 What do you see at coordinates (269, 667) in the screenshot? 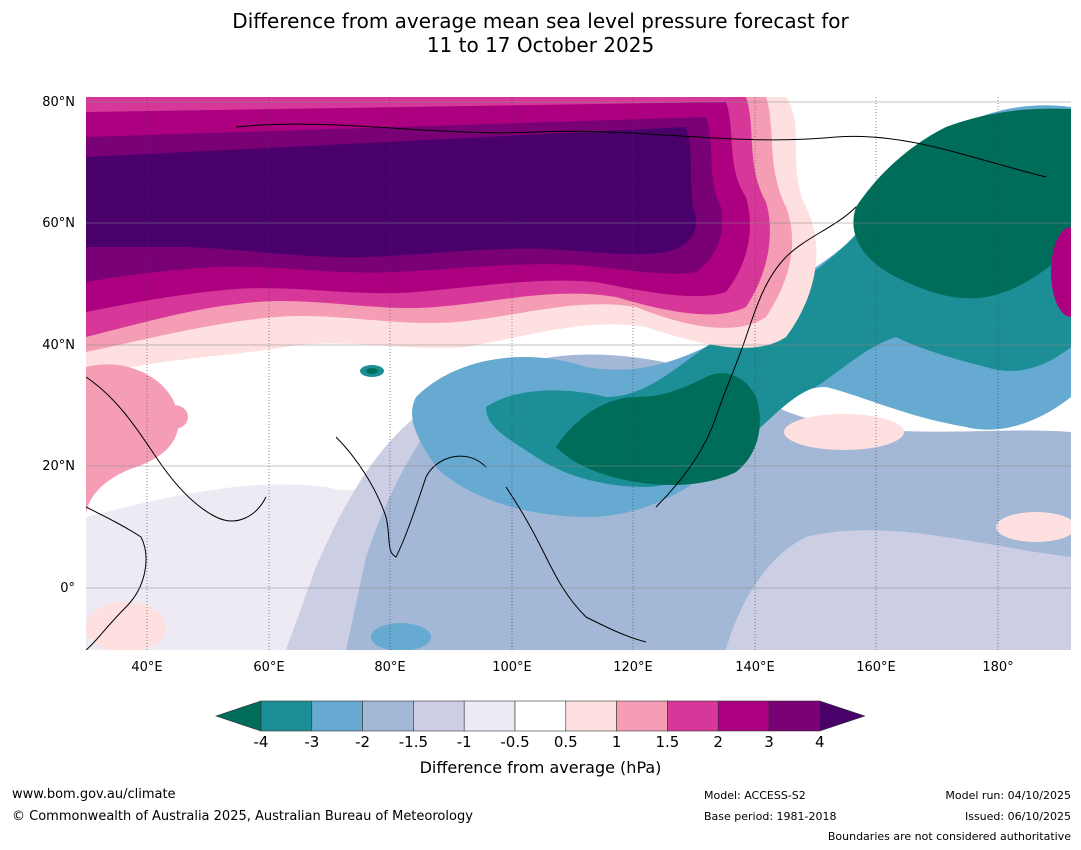
I see `lon-label-60e: 60°E` at bounding box center [269, 667].